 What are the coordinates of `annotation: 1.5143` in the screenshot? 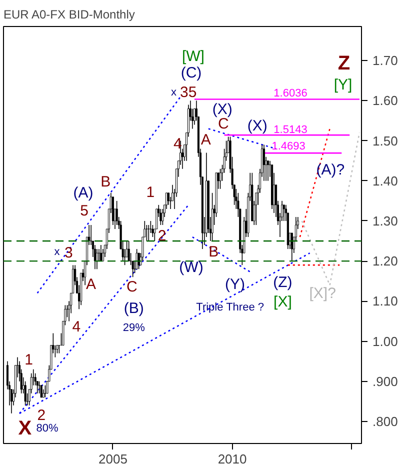 It's located at (291, 130).